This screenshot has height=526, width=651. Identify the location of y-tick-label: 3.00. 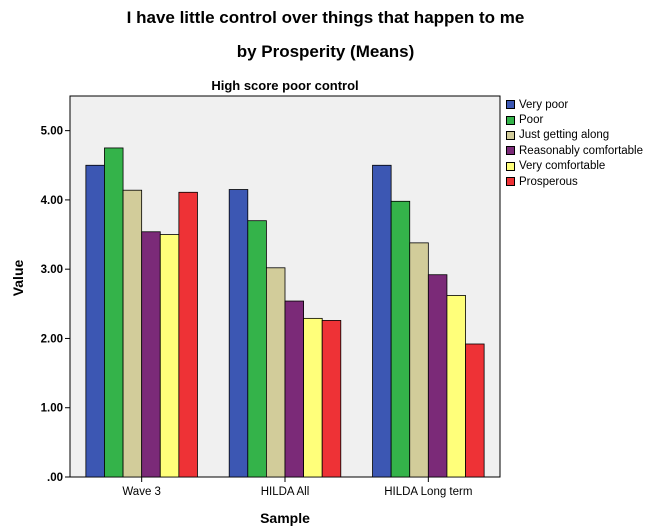
(52, 270).